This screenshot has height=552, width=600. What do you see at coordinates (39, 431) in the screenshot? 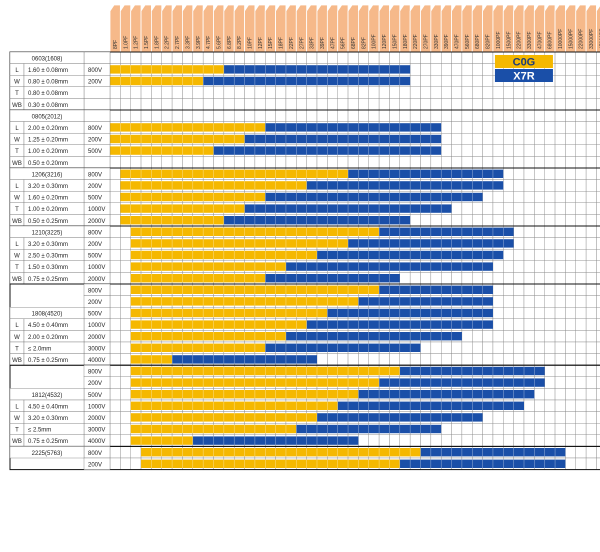
I see `dim-value: ≤ 2.5mm` at bounding box center [39, 431].